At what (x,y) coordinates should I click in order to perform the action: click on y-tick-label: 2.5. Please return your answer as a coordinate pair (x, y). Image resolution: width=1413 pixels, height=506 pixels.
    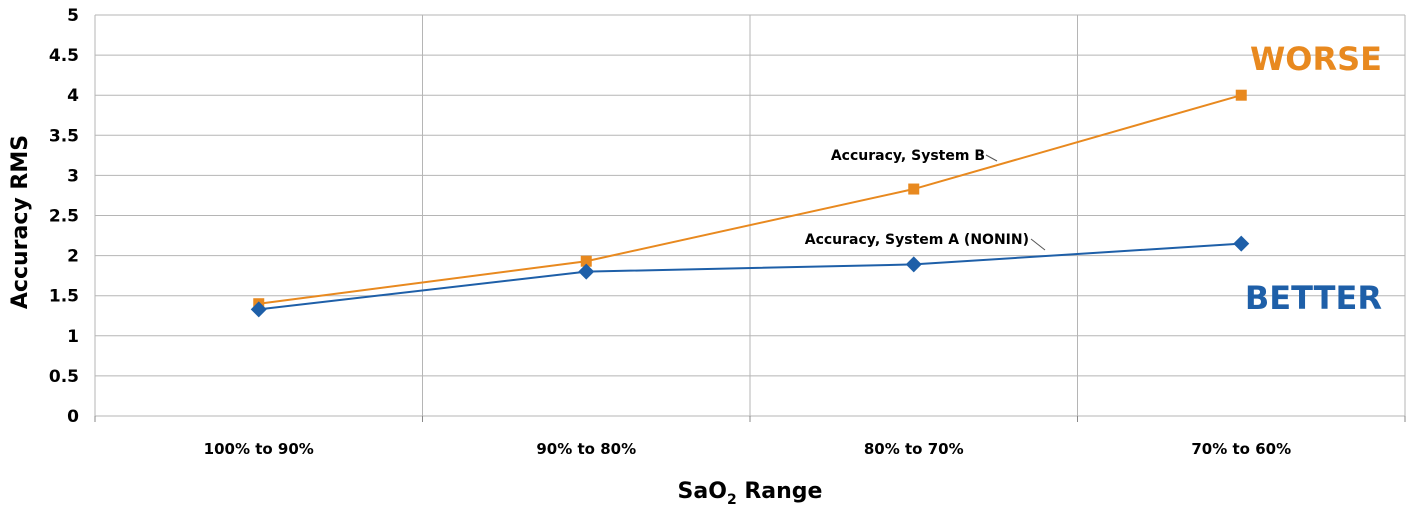
    Looking at the image, I should click on (64, 217).